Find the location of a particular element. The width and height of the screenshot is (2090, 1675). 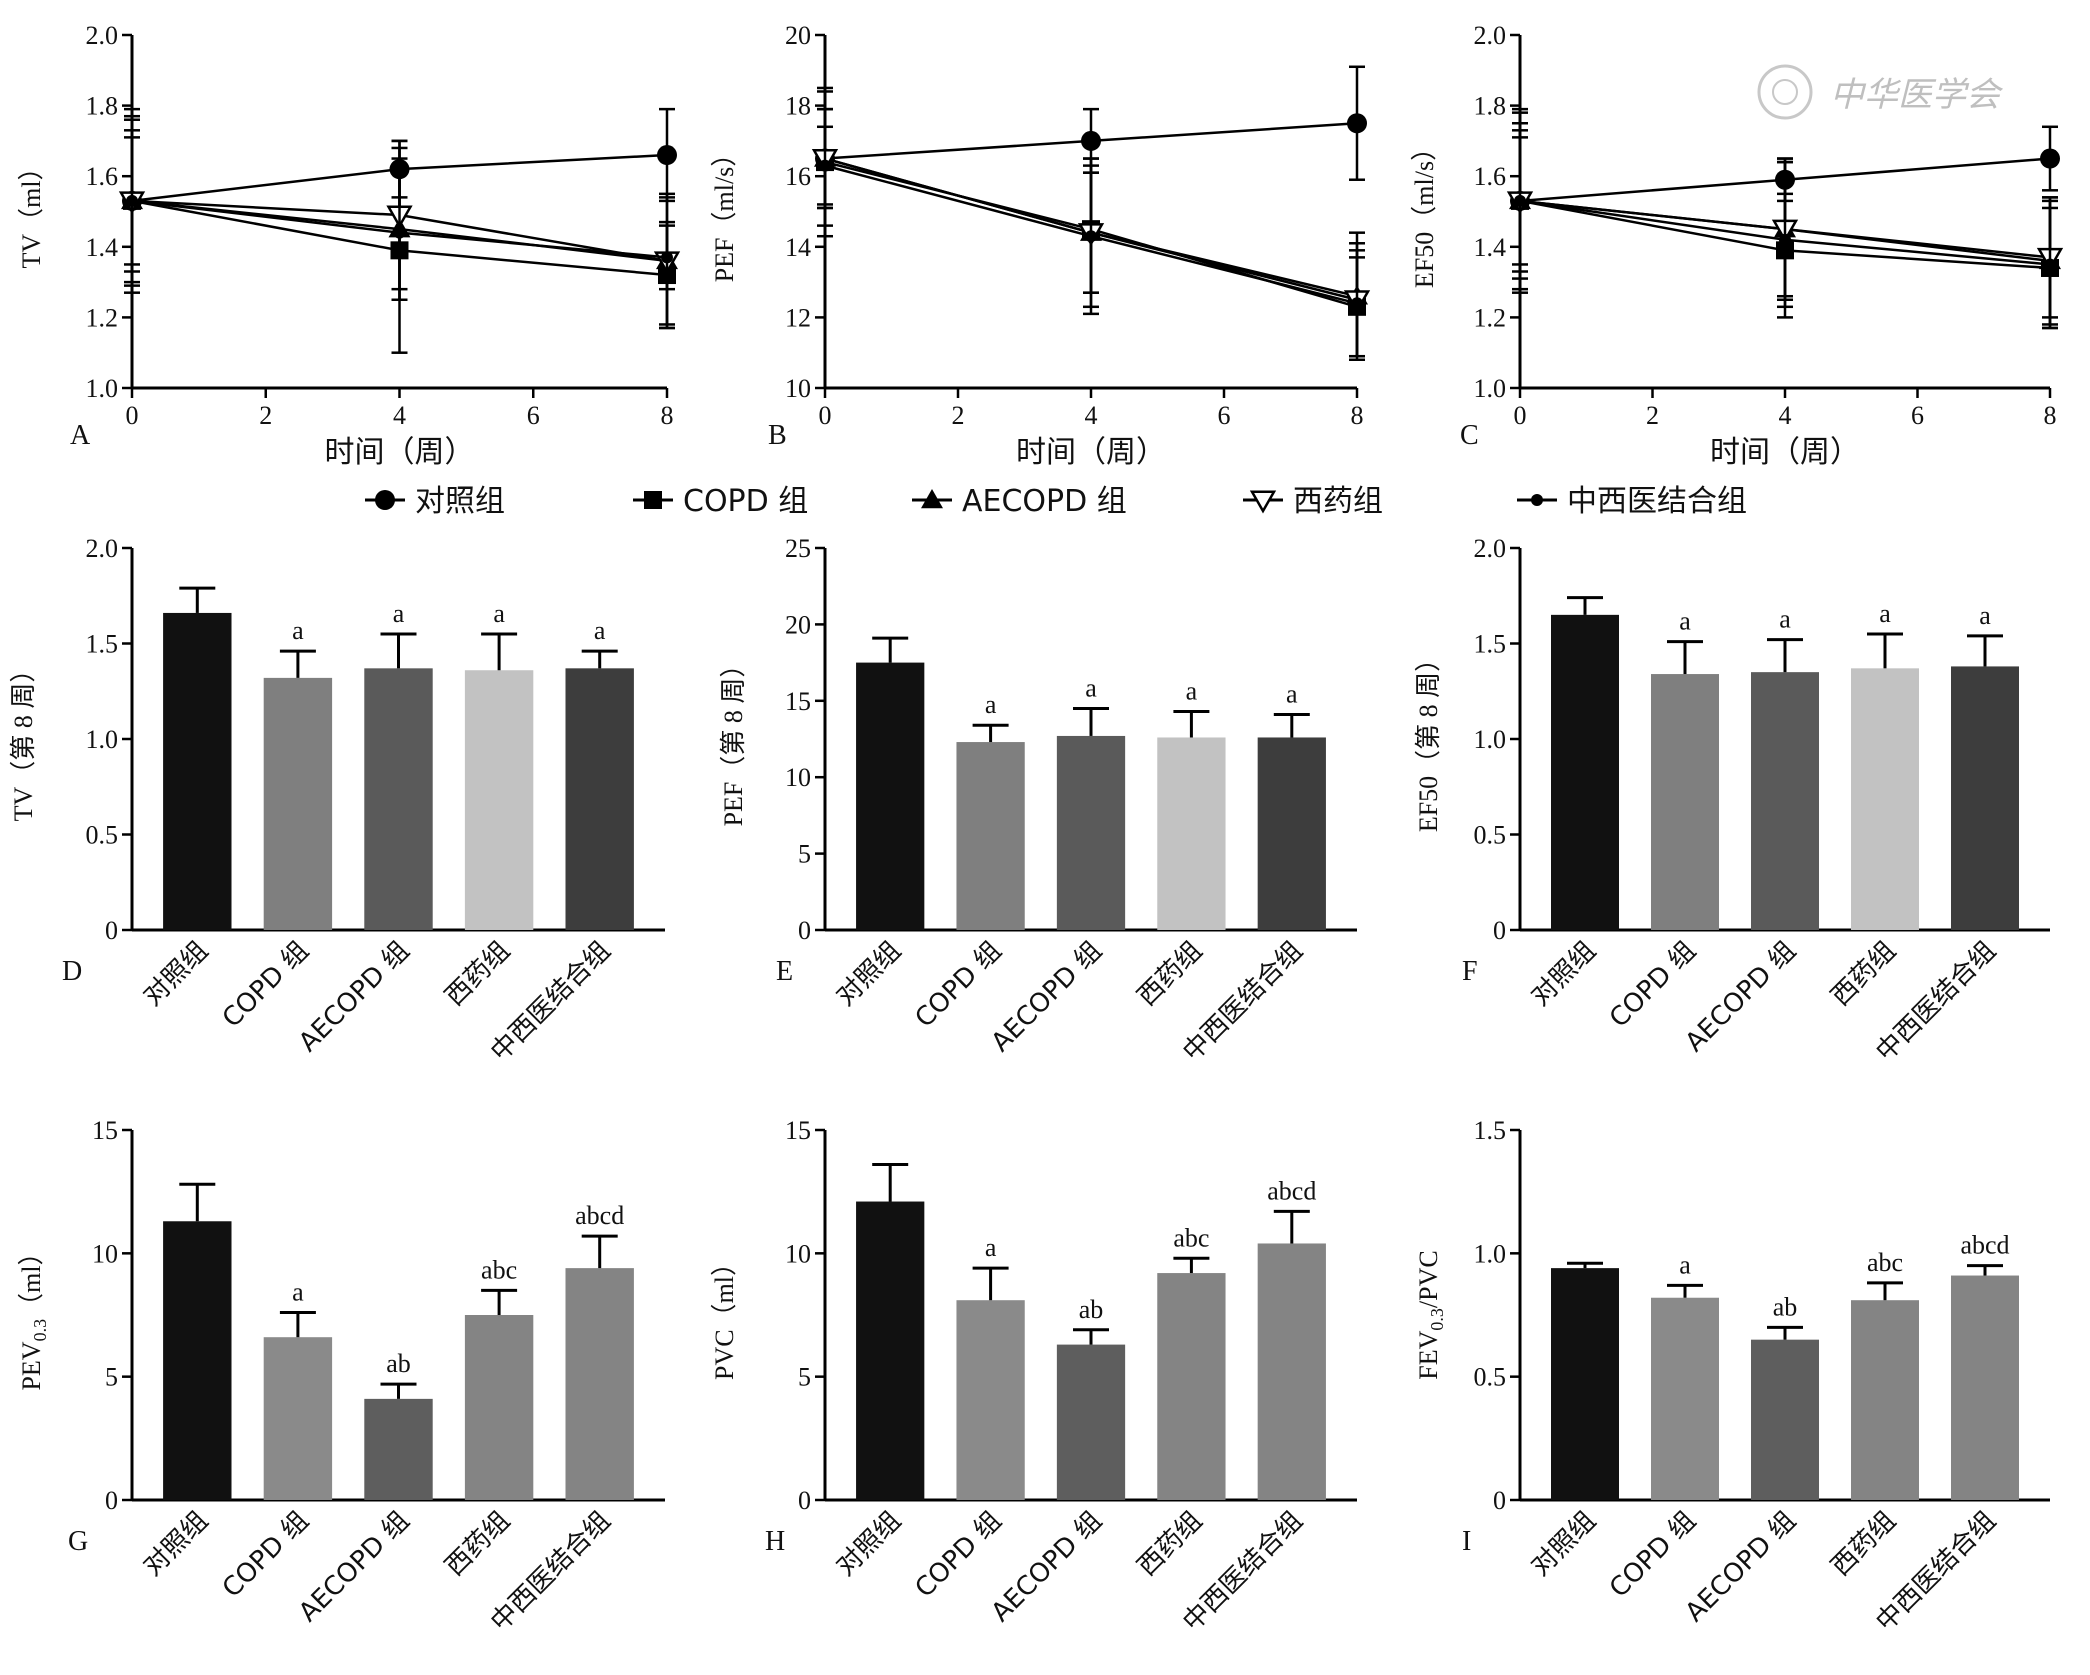

bar-group: abc 西药组 is located at coordinates (487, 1418).